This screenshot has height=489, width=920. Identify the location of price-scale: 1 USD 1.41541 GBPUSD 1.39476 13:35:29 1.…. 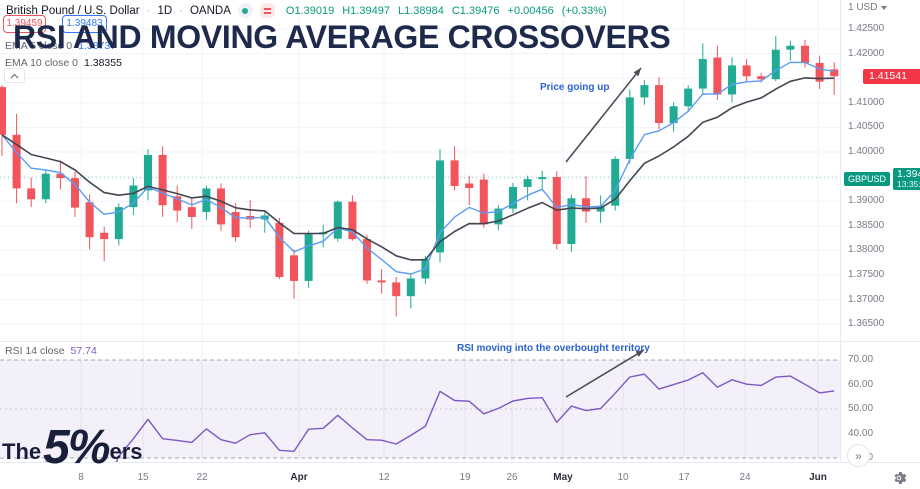
(880, 231).